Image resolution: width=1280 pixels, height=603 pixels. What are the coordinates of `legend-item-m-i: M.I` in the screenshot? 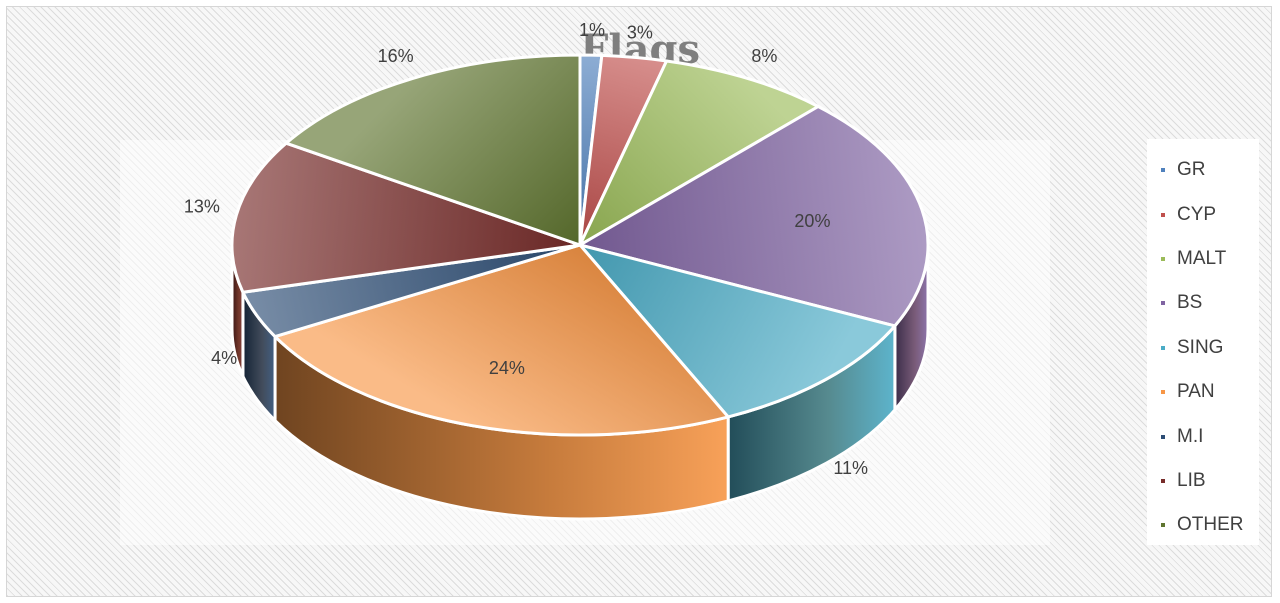 It's located at (1203, 436).